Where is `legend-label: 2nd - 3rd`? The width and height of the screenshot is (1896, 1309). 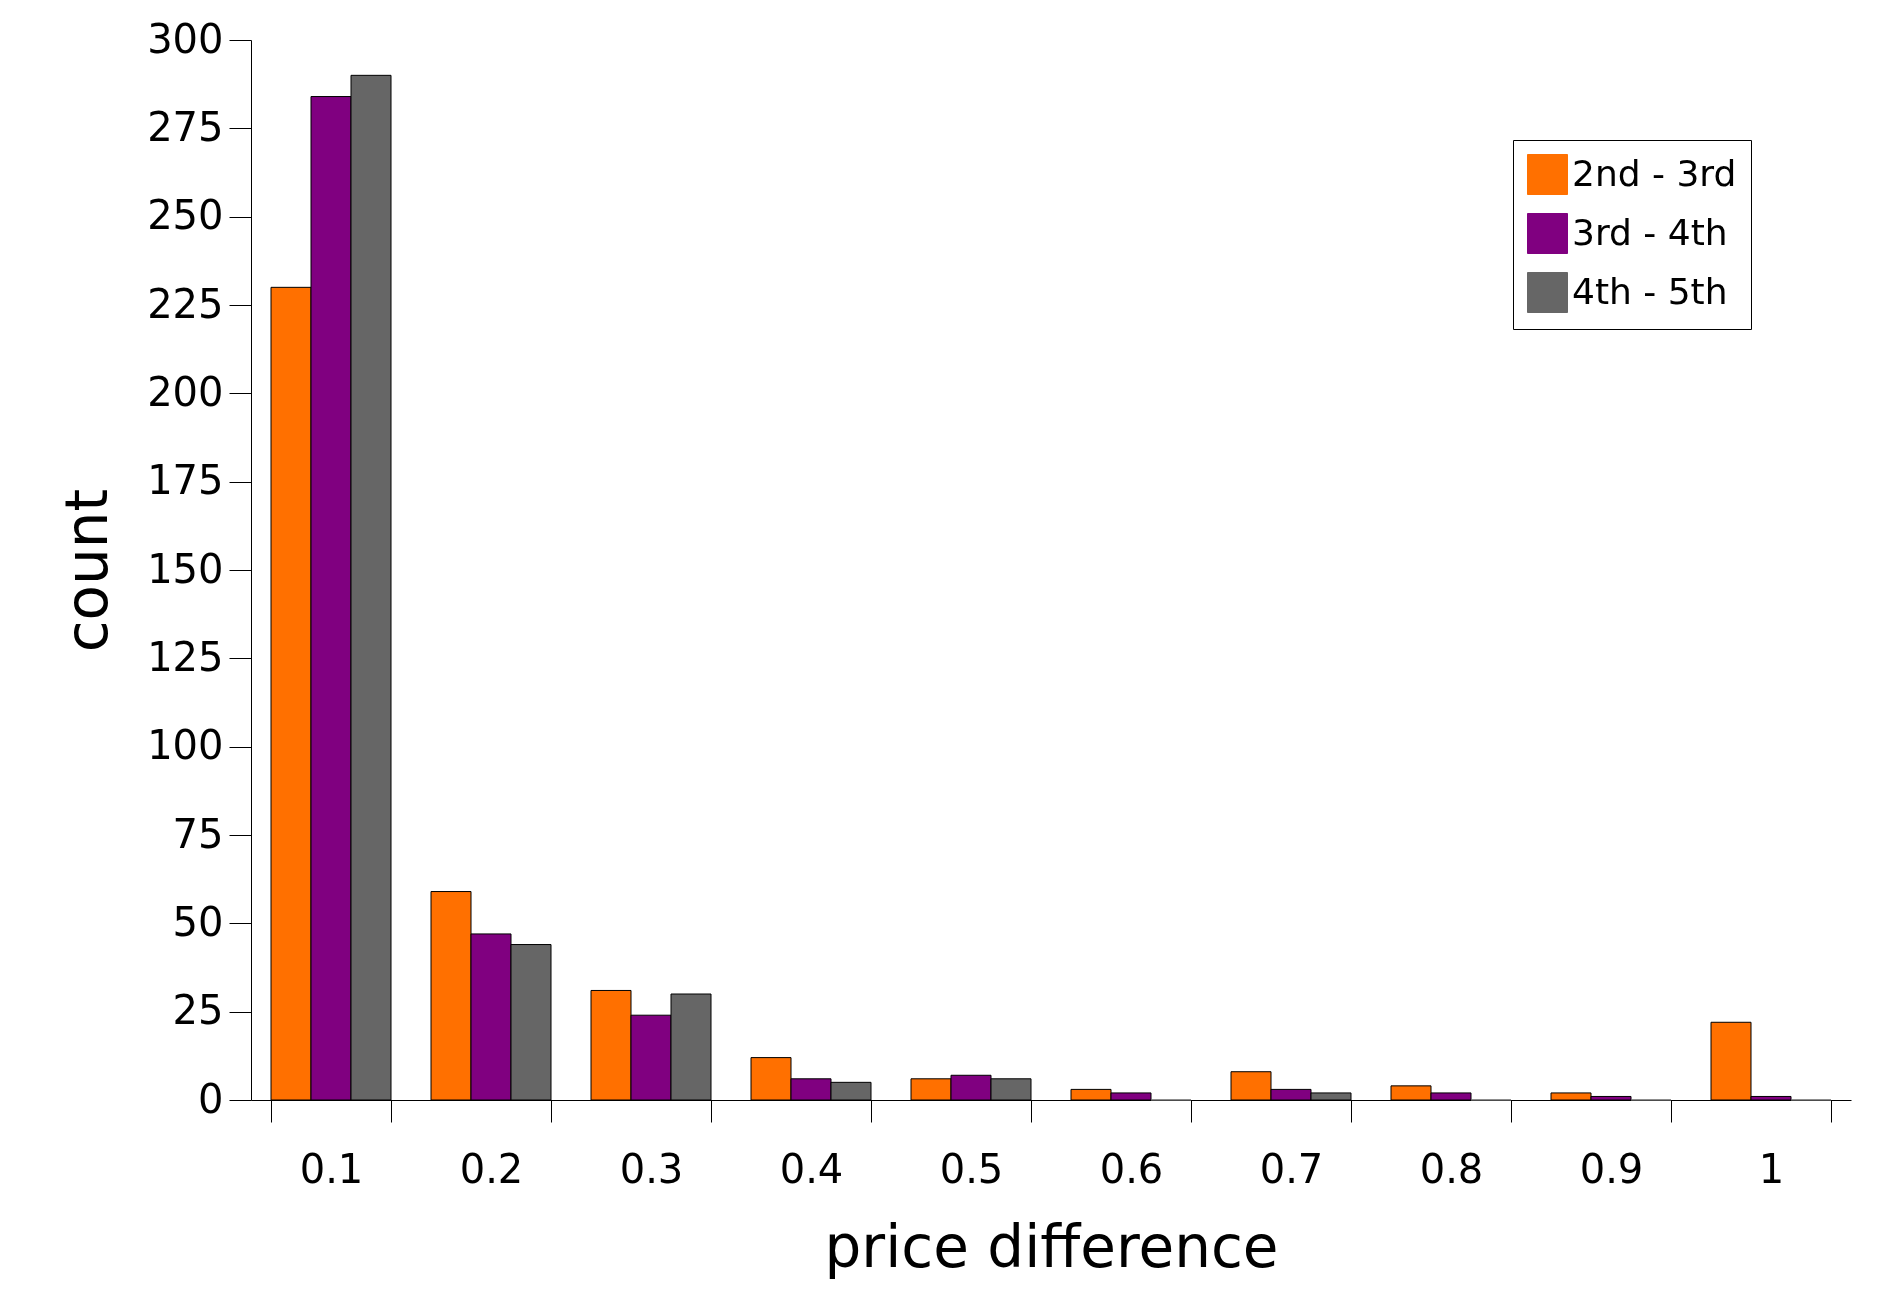
legend-label: 2nd - 3rd is located at coordinates (1654, 173).